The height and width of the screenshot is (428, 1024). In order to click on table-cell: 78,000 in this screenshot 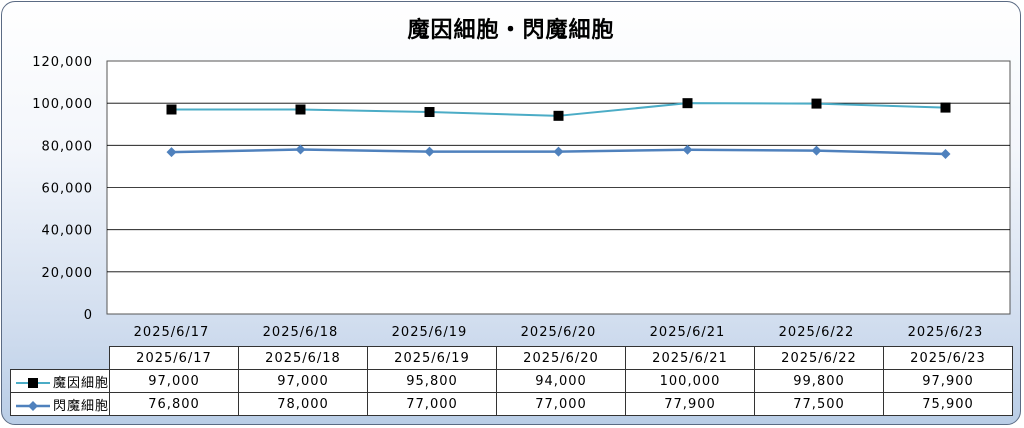, I will do `click(303, 404)`.